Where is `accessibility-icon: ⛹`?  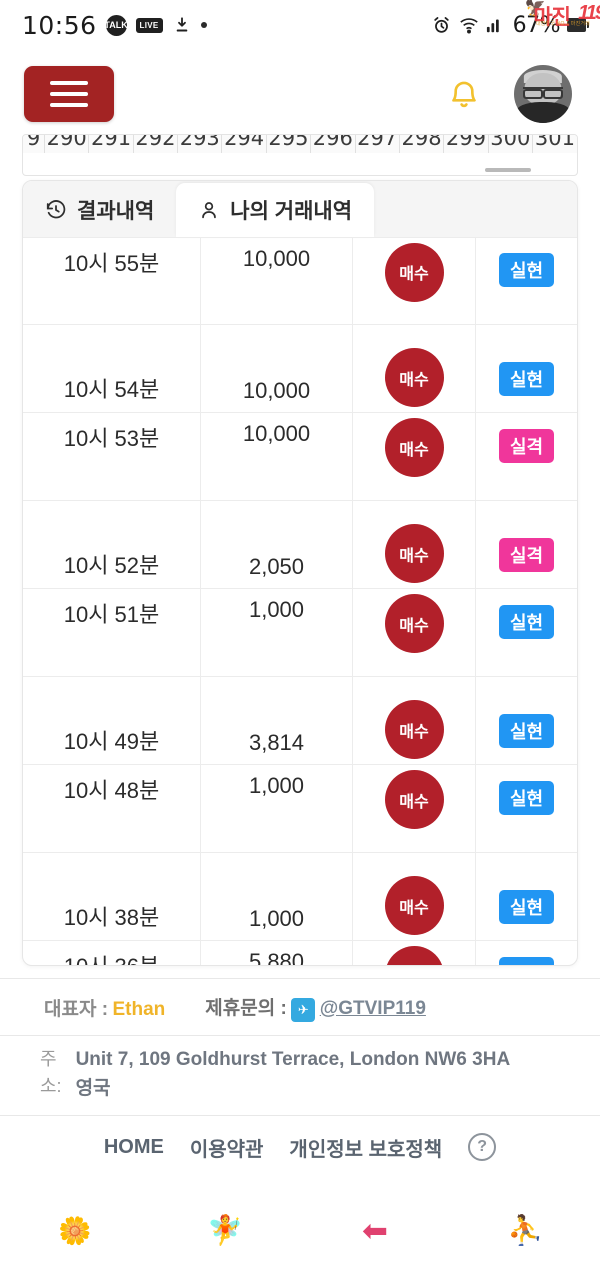
accessibility-icon: ⛹ is located at coordinates (525, 1231).